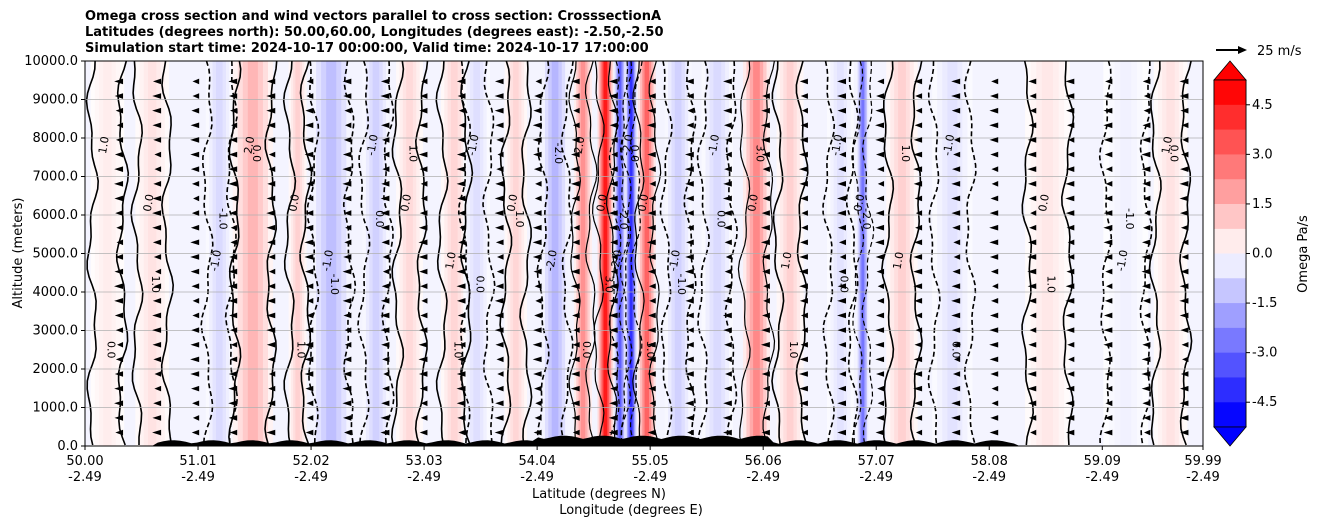 Image resolution: width=1320 pixels, height=526 pixels. Describe the element at coordinates (634, 154) in the screenshot. I see `contour-label: 0.0` at that location.